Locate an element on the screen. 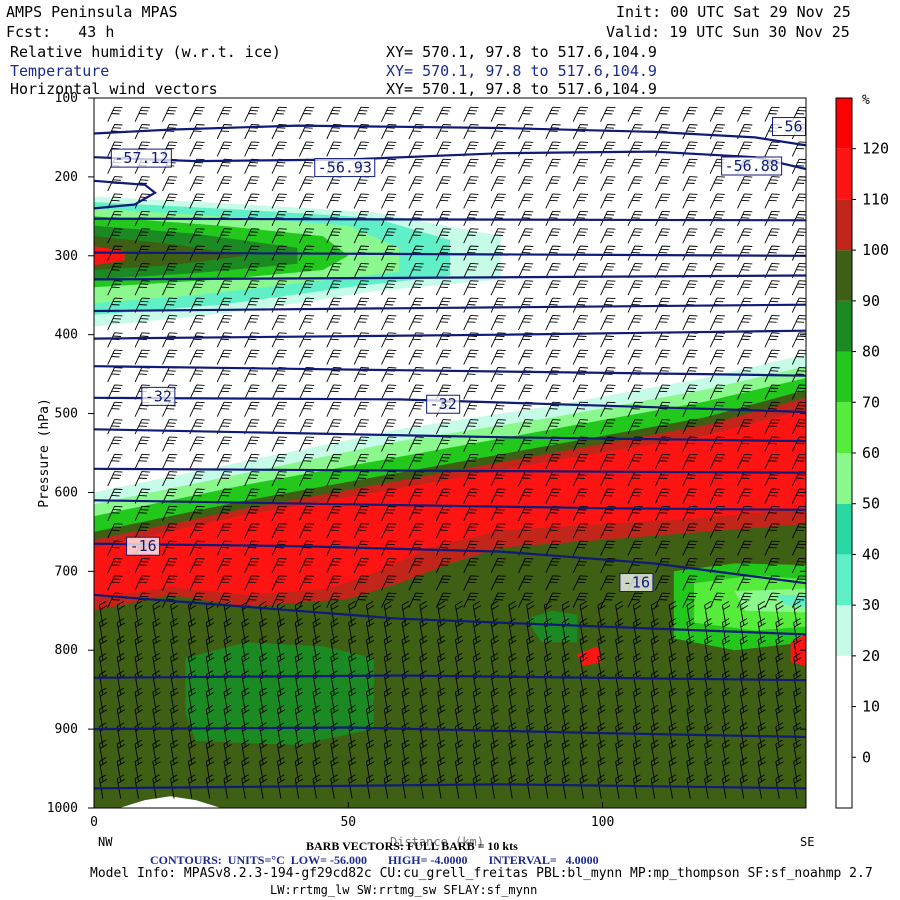 The height and width of the screenshot is (900, 900). temperature-contour is located at coordinates (450, 334).